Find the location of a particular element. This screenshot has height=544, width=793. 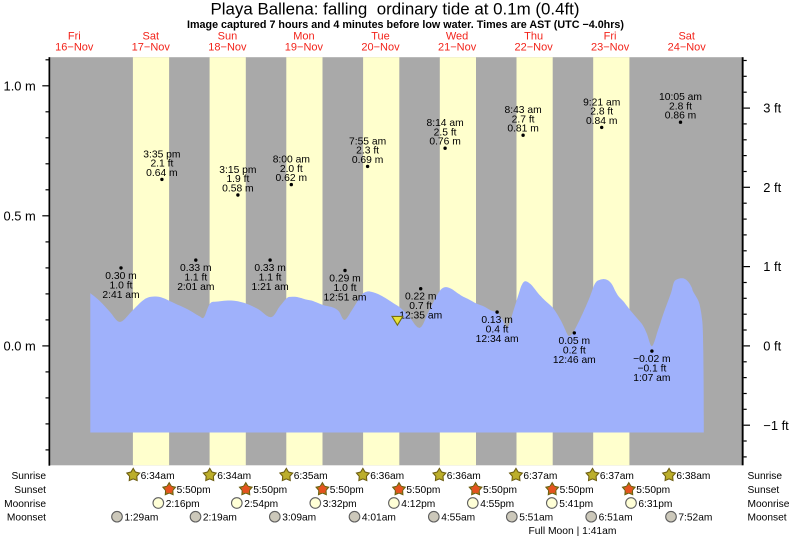

svg-text: Tue is located at coordinates (380, 36).